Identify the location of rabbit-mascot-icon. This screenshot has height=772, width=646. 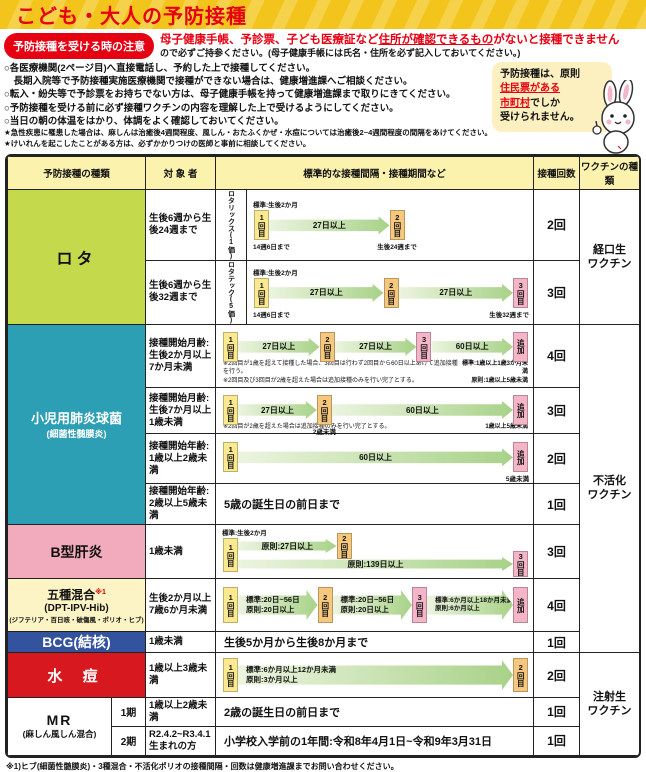
(613, 116).